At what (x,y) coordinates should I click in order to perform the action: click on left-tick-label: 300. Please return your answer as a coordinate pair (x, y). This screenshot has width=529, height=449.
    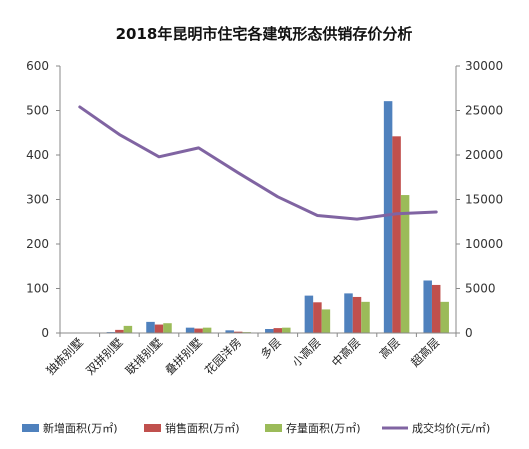
    Looking at the image, I should click on (37, 200).